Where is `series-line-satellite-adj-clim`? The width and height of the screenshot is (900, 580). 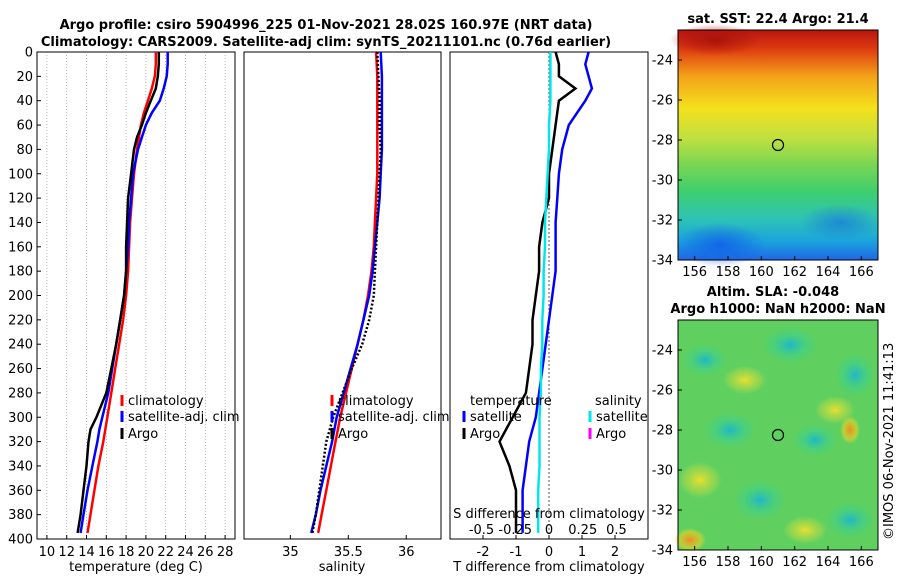 series-line-satellite-adj-clim is located at coordinates (346, 292).